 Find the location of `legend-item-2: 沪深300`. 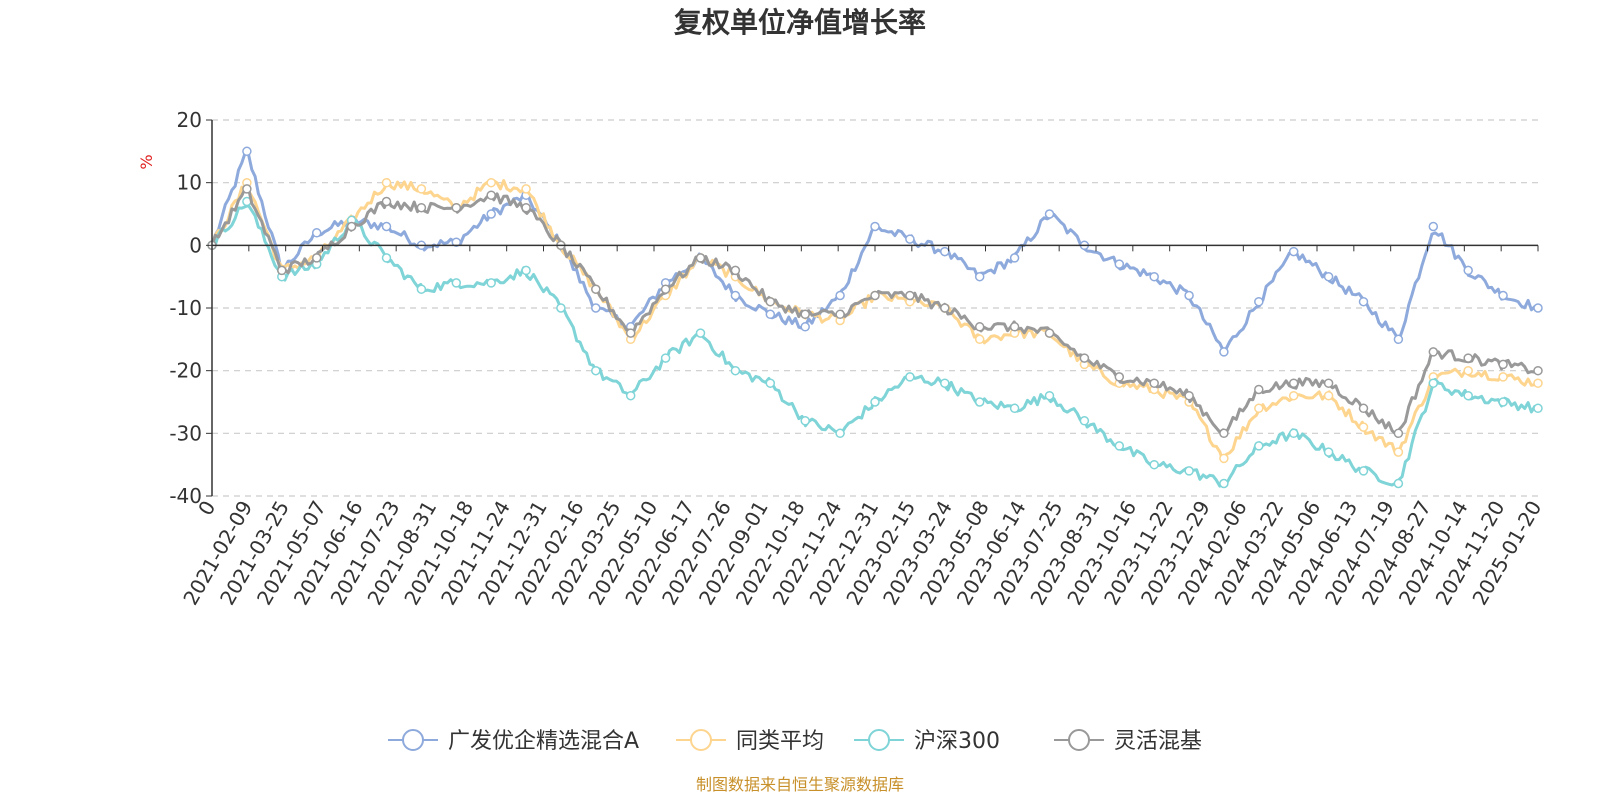

legend-item-2: 沪深300 is located at coordinates (927, 741).